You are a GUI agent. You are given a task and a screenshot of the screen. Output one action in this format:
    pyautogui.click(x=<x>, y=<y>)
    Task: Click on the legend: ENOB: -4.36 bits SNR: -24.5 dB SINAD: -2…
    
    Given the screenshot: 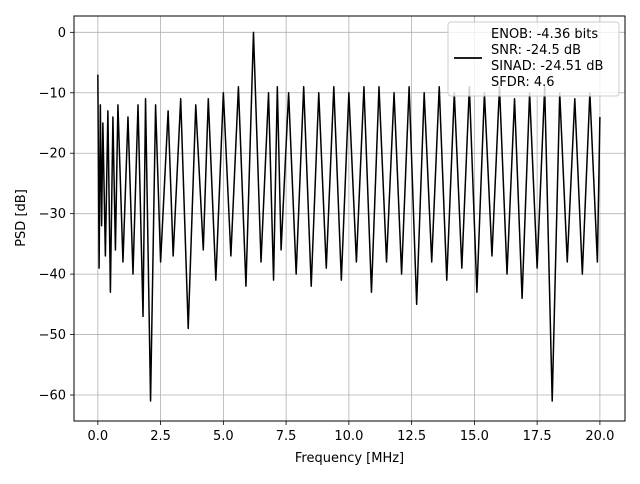 What is the action you would take?
    pyautogui.click(x=533, y=59)
    